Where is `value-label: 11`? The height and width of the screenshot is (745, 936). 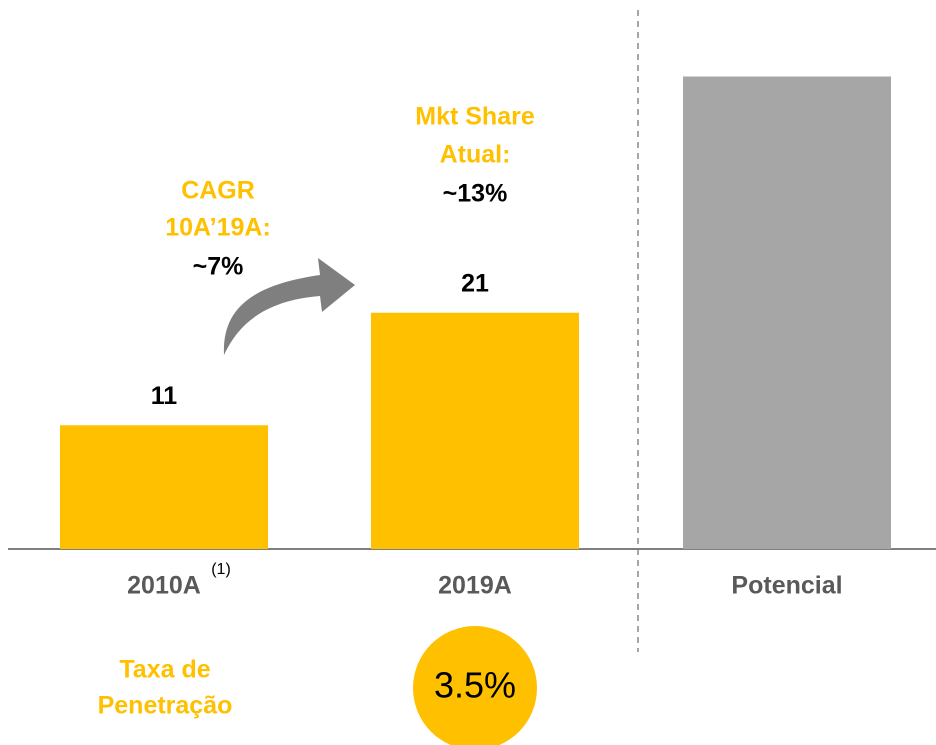
value-label: 11 is located at coordinates (164, 396).